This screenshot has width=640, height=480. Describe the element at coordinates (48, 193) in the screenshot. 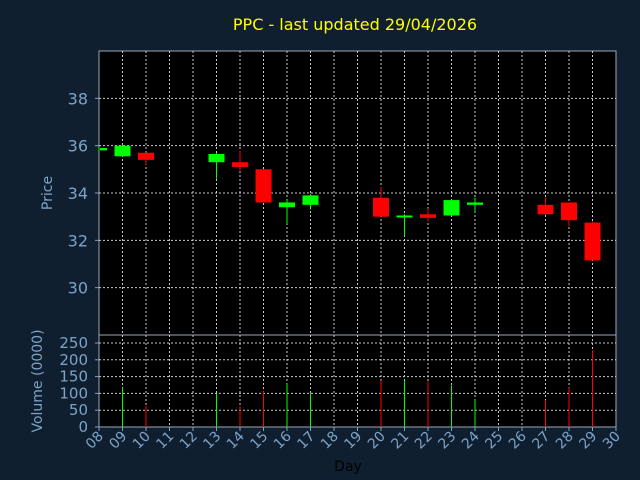

I see `price-axis-label: Price` at that location.